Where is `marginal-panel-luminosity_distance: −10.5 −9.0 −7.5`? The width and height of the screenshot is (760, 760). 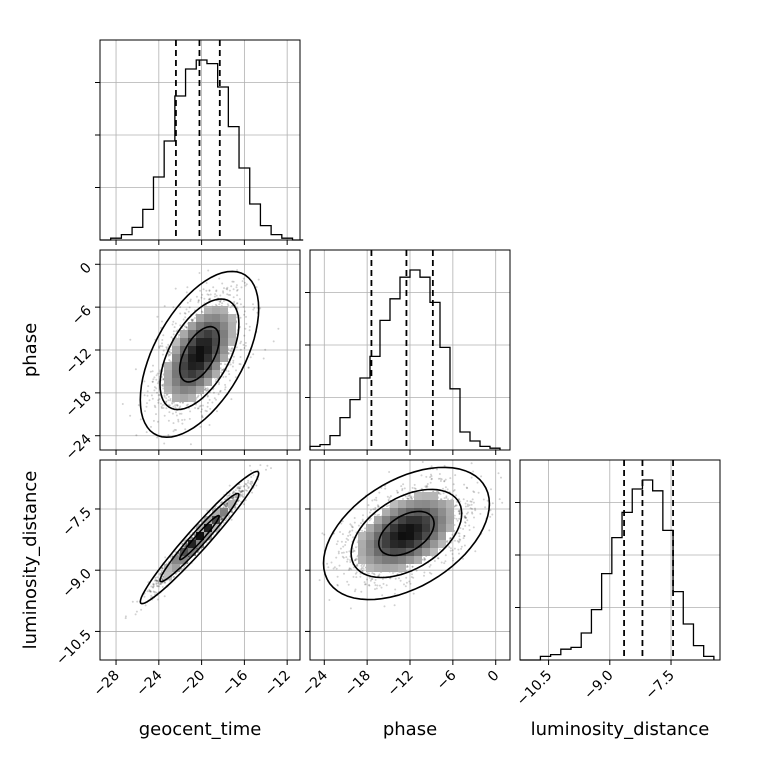 marginal-panel-luminosity_distance: −10.5 −9.0 −7.5 is located at coordinates (617, 584).